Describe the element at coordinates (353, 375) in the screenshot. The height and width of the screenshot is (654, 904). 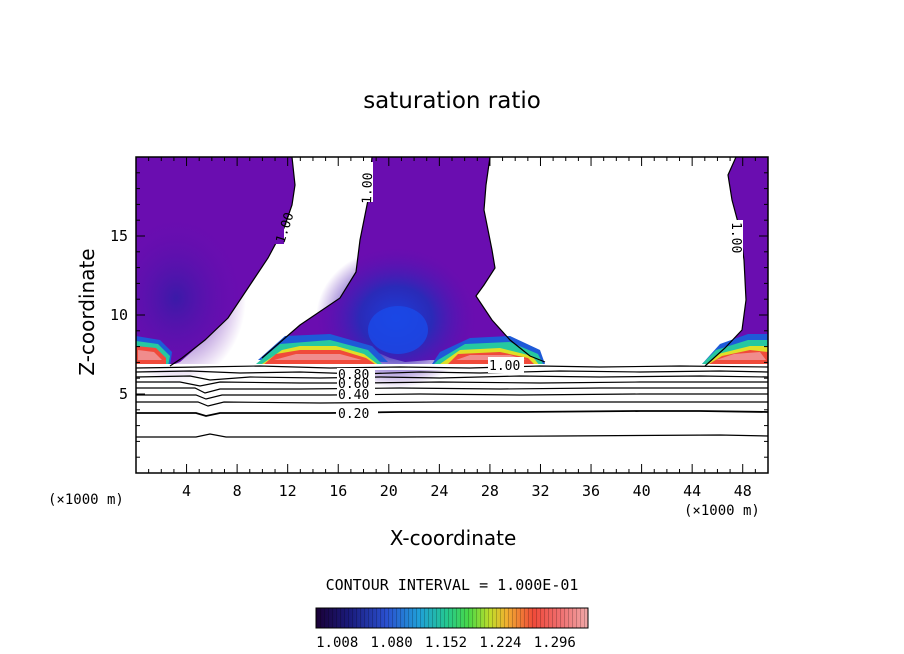
I see `contour-label-5: 0.80` at that location.